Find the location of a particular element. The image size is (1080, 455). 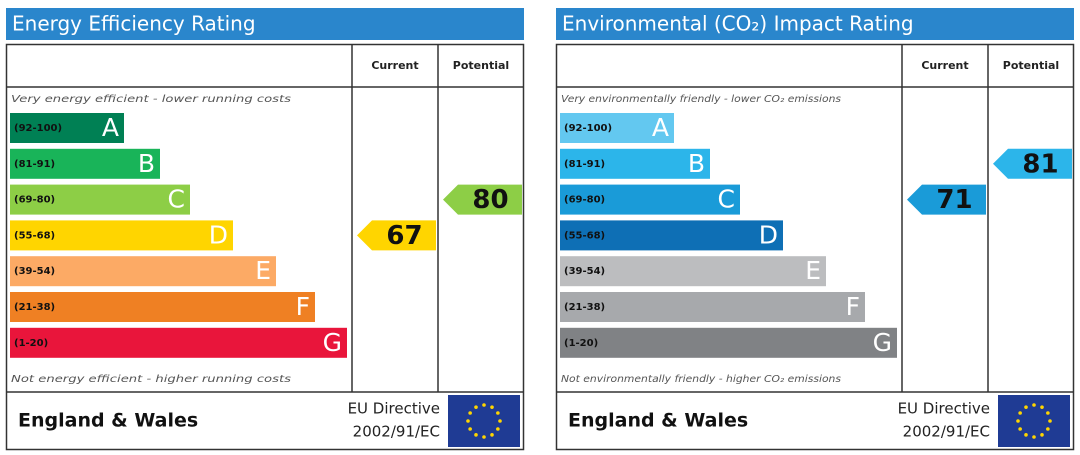

rating-value: 67 is located at coordinates (404, 236).